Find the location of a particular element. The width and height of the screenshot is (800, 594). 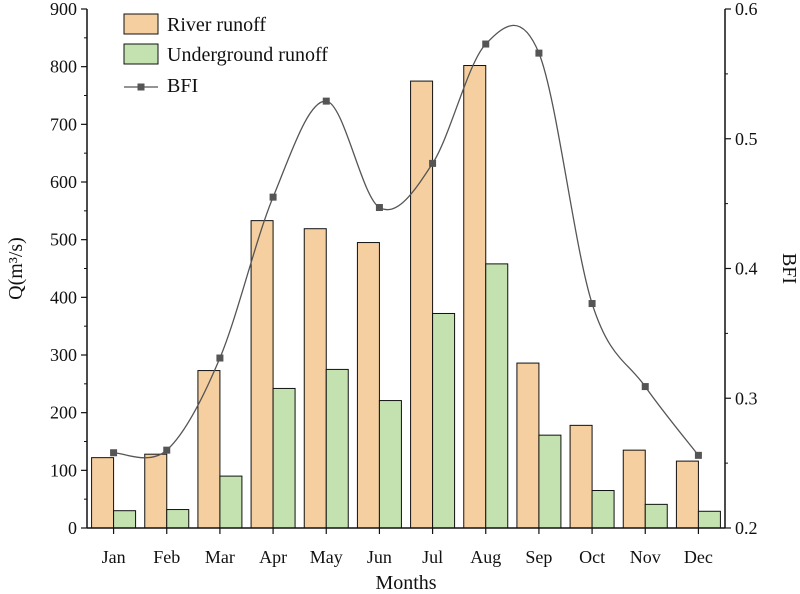

y2-tick-label: 0.6 is located at coordinates (746, 9).